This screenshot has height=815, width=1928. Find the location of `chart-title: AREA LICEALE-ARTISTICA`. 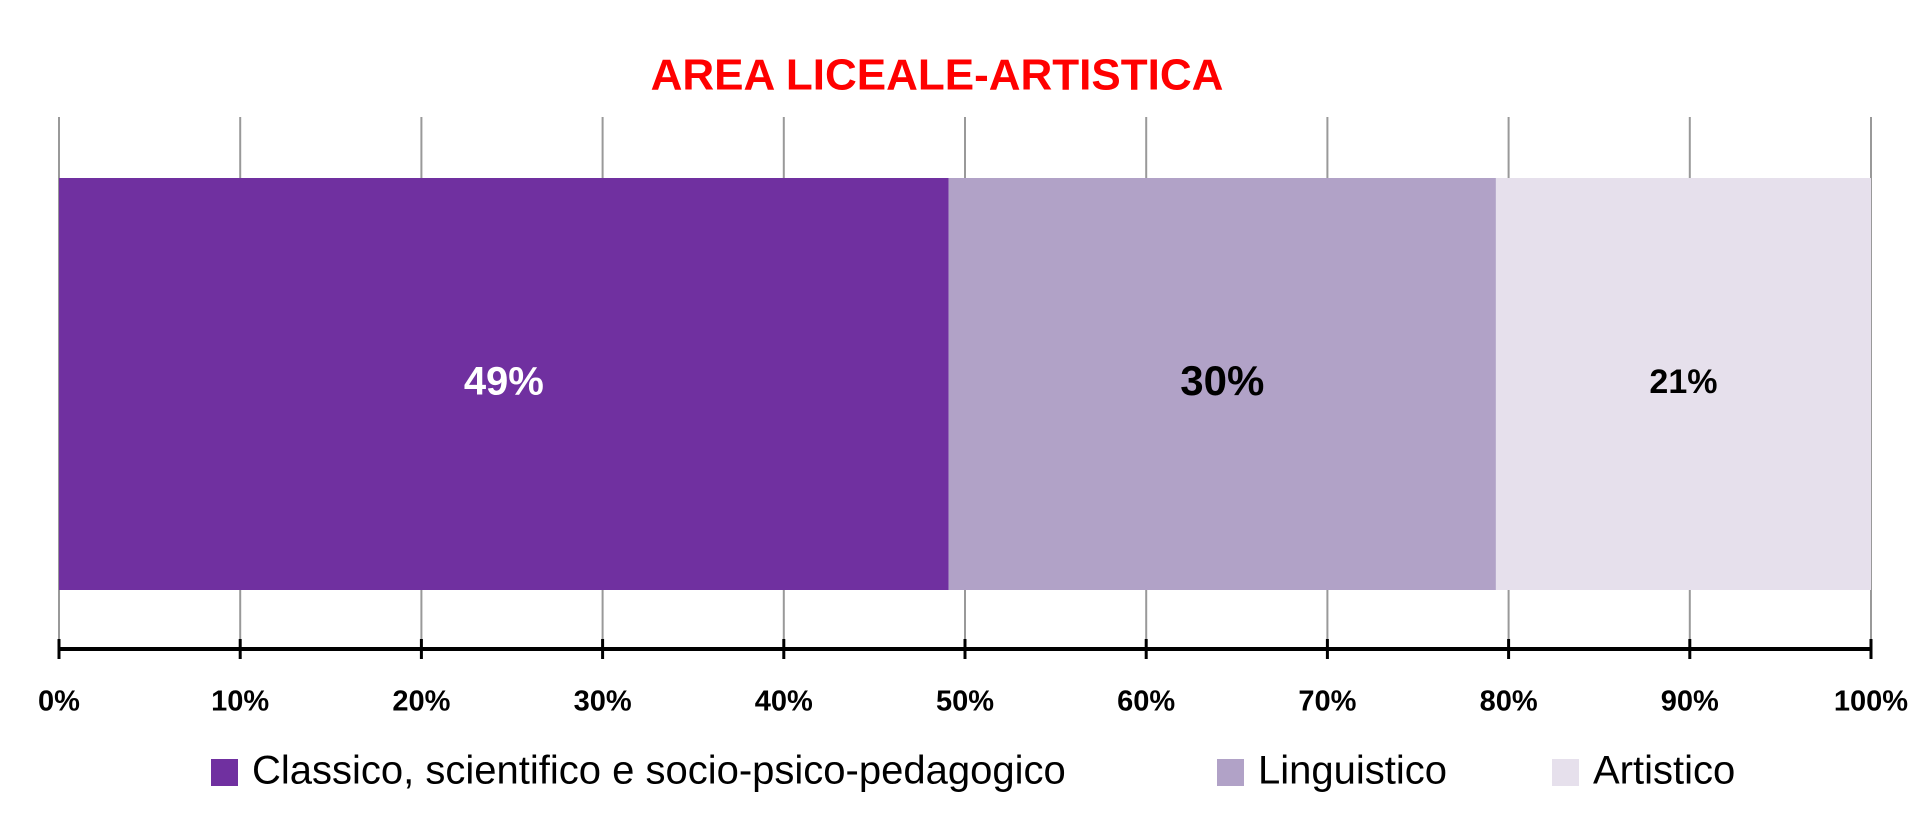

chart-title: AREA LICEALE-ARTISTICA is located at coordinates (937, 75).